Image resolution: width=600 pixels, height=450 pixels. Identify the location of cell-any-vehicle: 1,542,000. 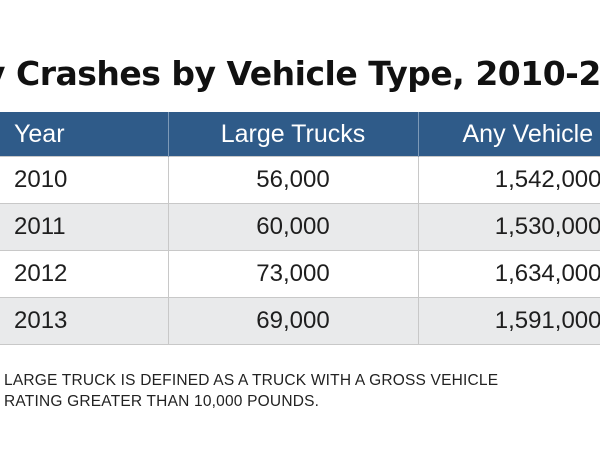
(509, 180).